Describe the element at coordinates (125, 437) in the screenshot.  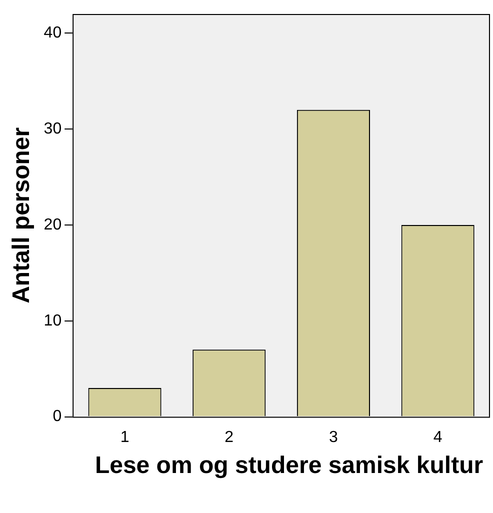
I see `x-tick-label: 1` at that location.